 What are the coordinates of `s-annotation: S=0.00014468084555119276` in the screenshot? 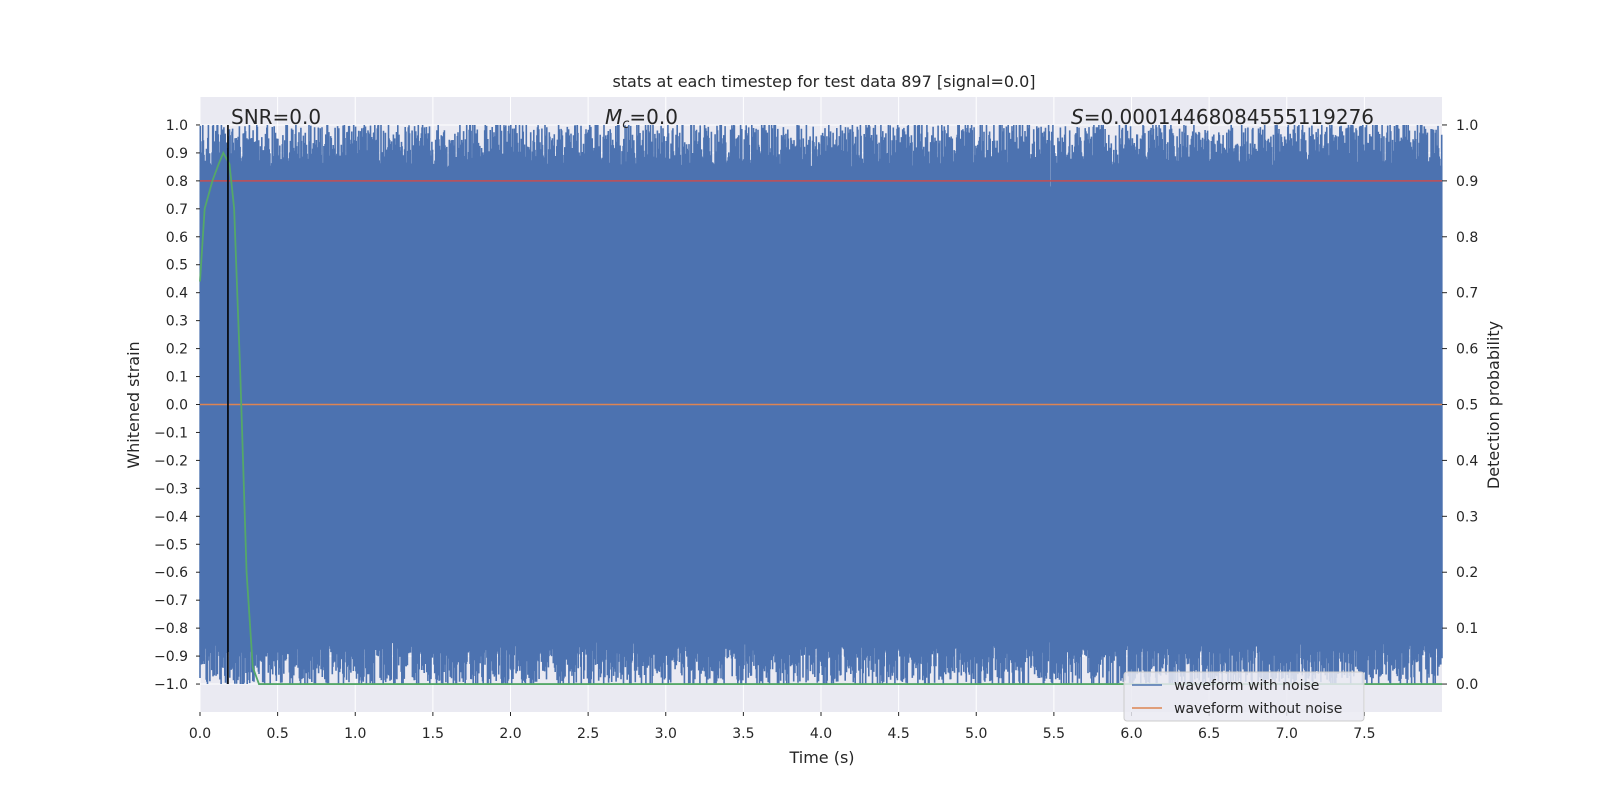 It's located at (1222, 117).